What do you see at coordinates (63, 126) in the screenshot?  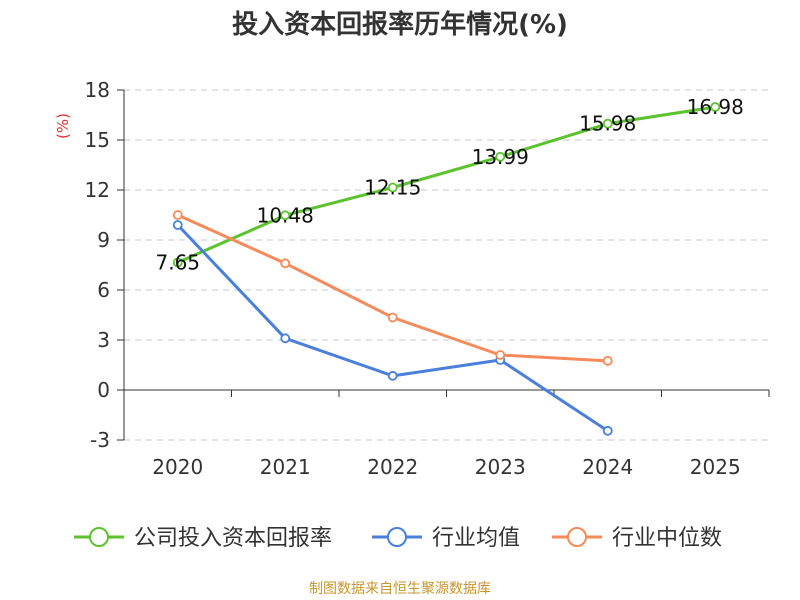 I see `y-axis-unit-label: (%)` at bounding box center [63, 126].